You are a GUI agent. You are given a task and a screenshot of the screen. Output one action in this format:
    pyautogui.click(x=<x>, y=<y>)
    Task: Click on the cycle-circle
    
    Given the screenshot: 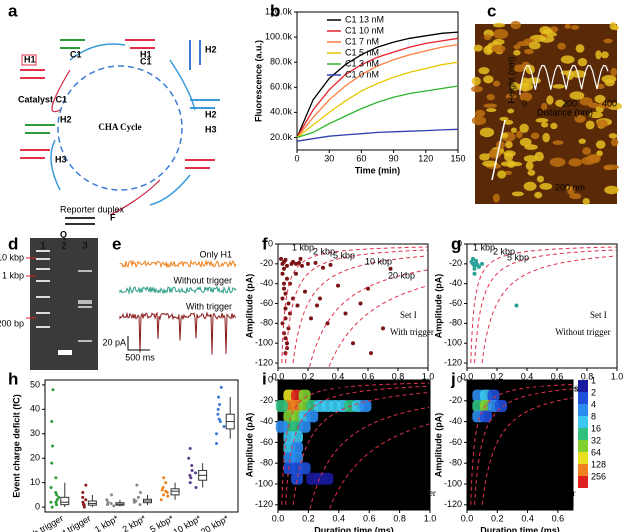 What is the action you would take?
    pyautogui.click(x=120, y=128)
    